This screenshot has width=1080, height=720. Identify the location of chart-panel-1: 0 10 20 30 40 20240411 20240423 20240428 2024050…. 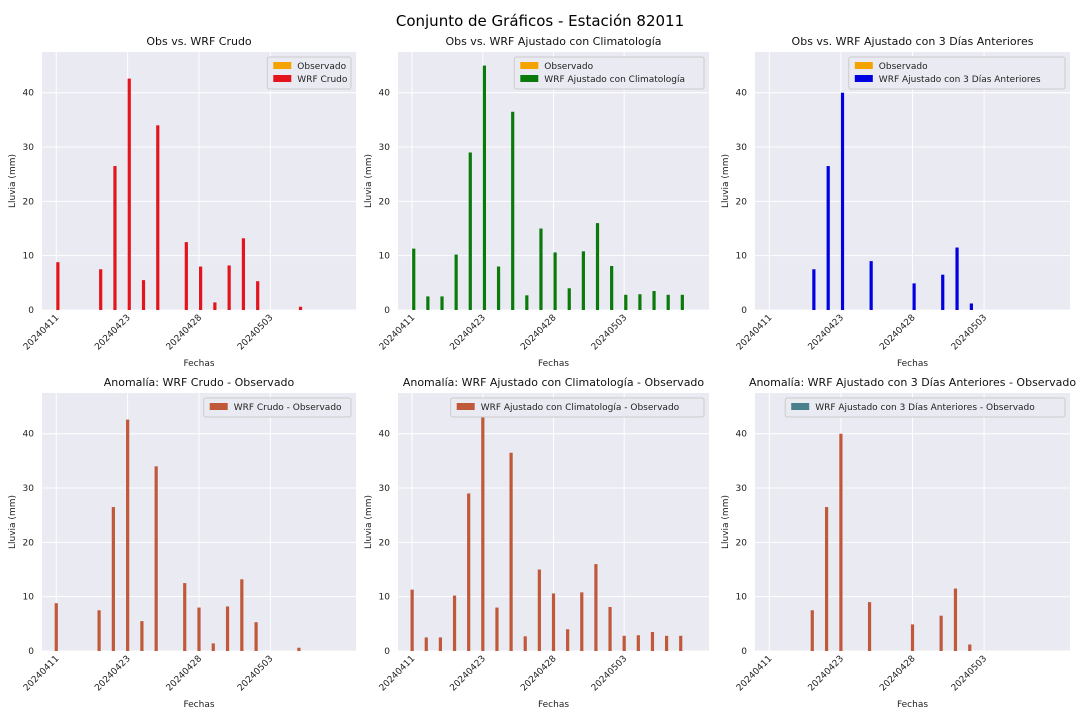
(182, 202).